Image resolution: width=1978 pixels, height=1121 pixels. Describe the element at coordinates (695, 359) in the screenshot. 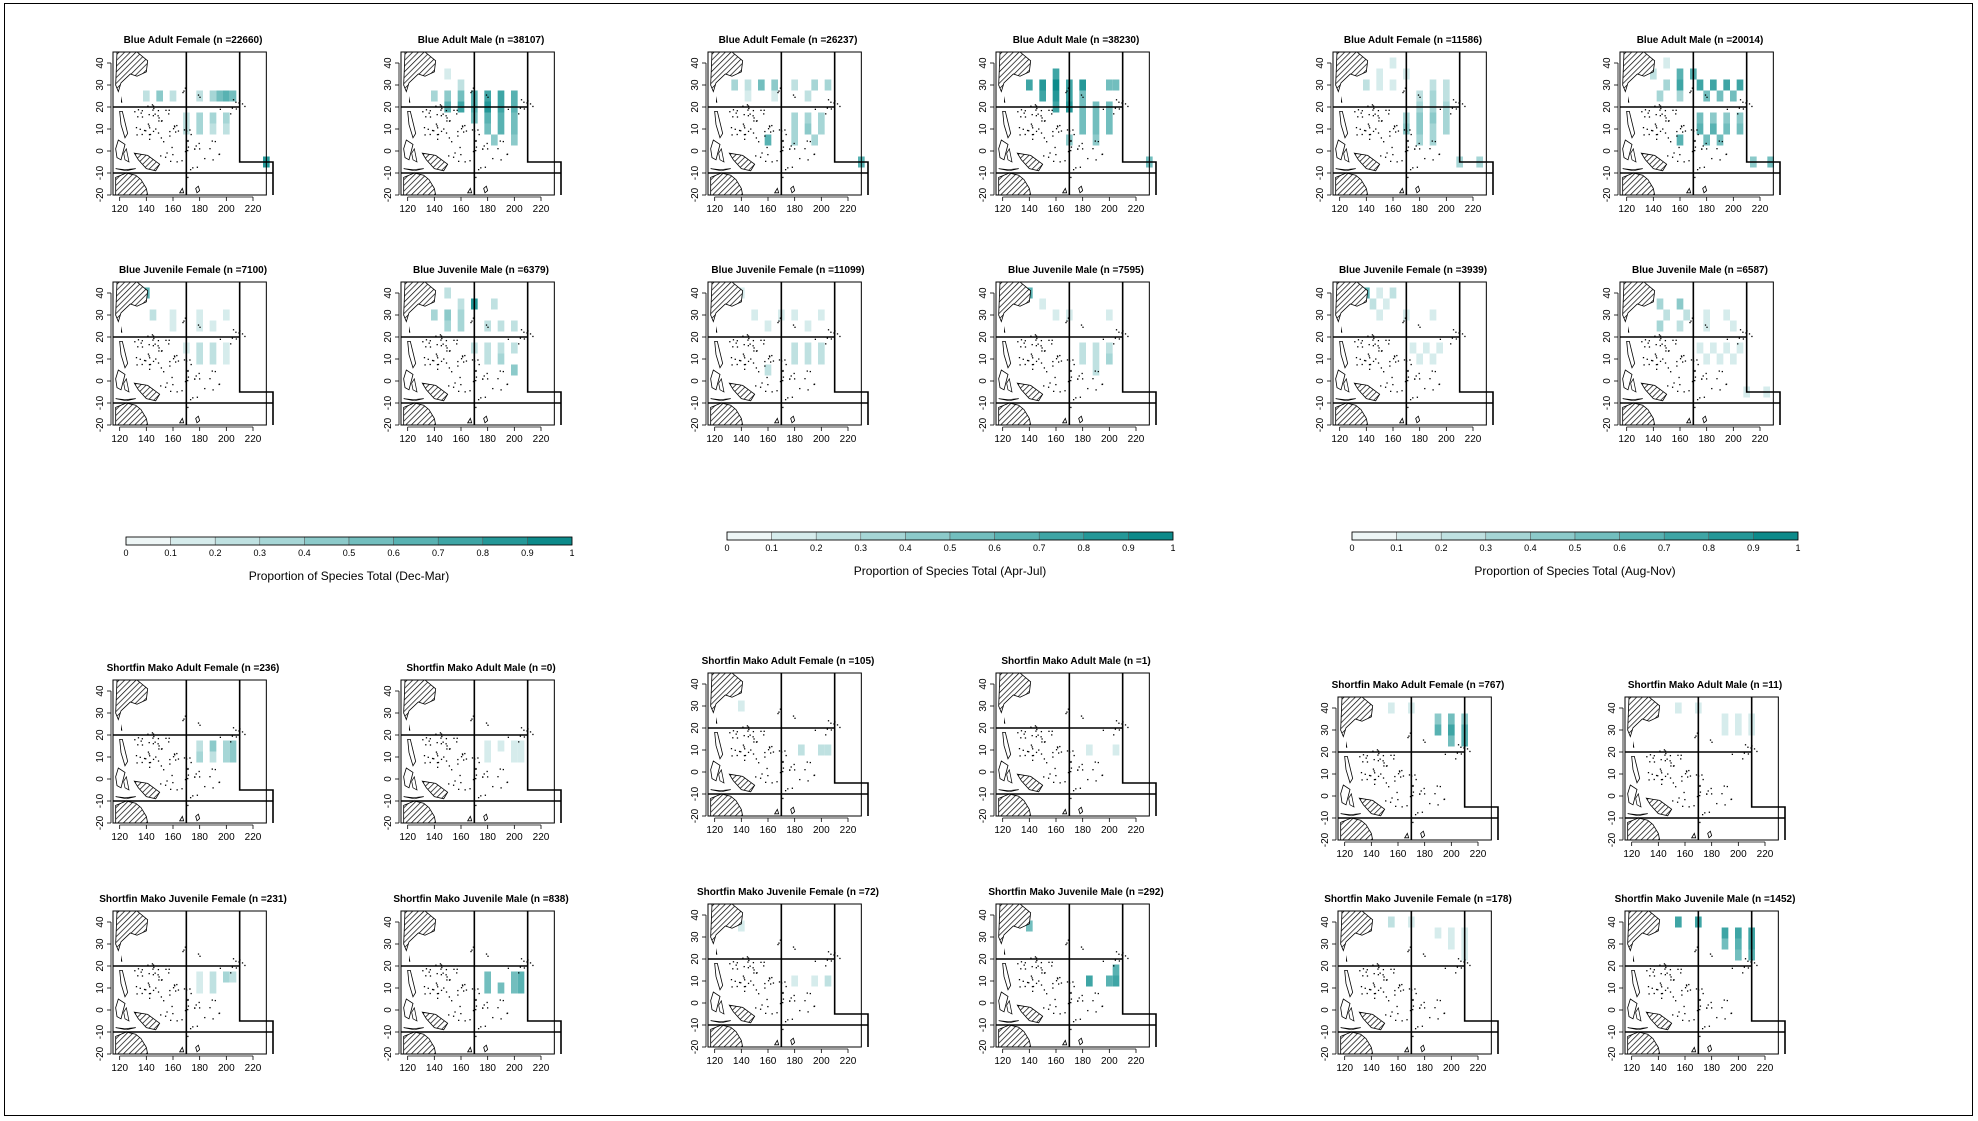

I see `y-tick-label: 10` at that location.